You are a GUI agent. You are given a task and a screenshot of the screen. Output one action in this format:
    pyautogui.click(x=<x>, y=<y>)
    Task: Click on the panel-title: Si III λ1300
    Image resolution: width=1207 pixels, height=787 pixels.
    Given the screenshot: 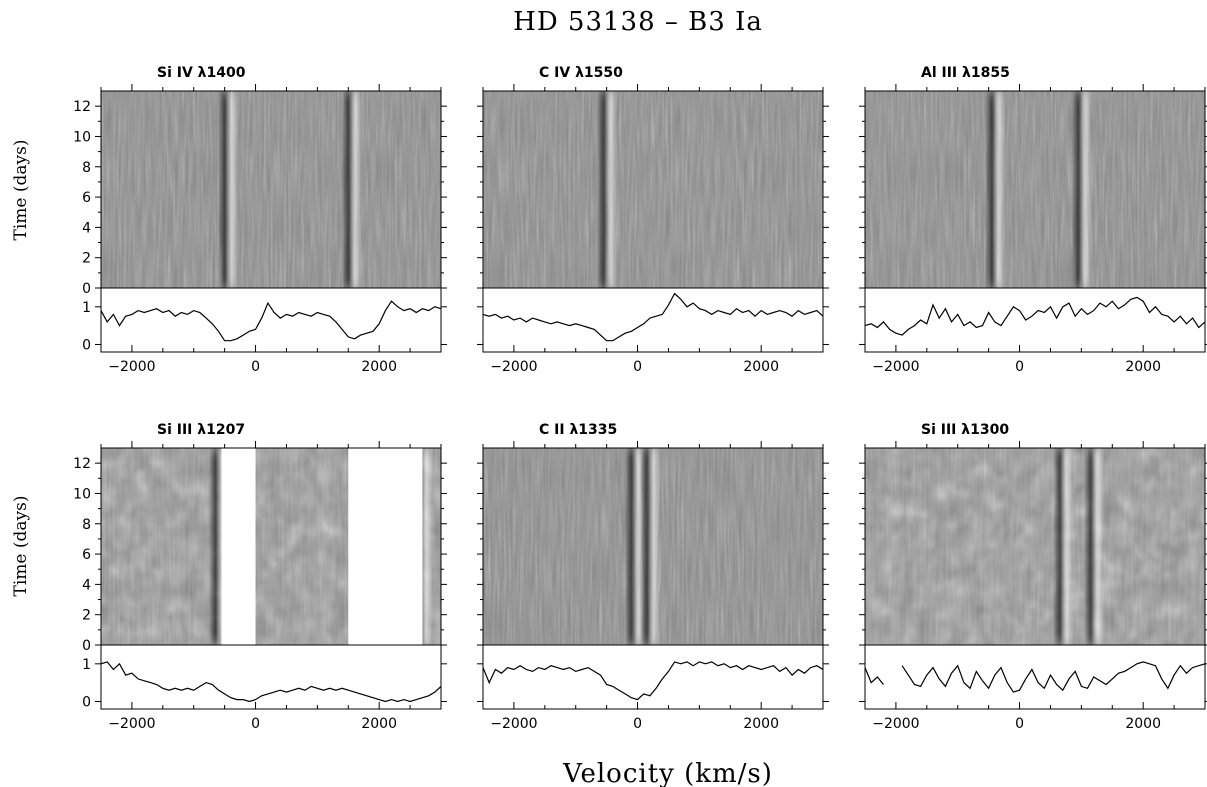 What is the action you would take?
    pyautogui.click(x=965, y=430)
    